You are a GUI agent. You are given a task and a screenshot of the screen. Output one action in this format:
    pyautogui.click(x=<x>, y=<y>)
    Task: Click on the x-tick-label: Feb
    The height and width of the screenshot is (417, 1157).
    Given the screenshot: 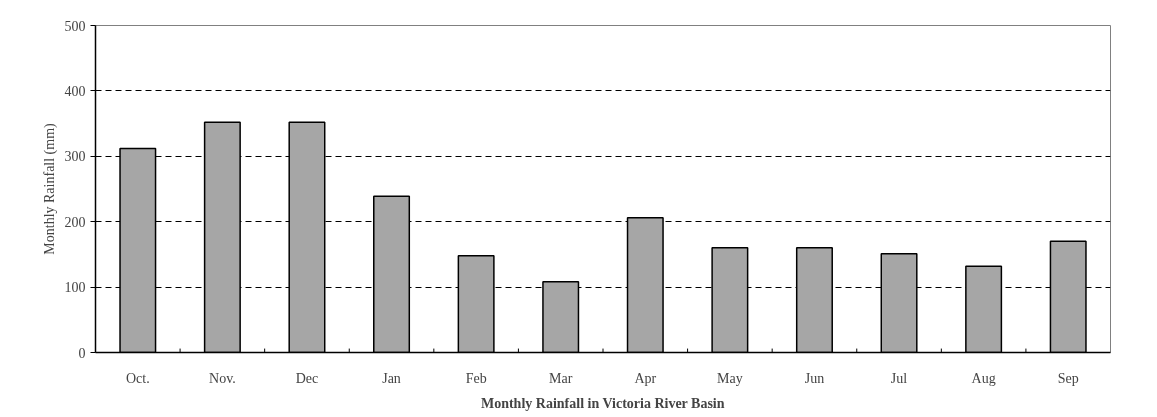 What is the action you would take?
    pyautogui.click(x=476, y=378)
    